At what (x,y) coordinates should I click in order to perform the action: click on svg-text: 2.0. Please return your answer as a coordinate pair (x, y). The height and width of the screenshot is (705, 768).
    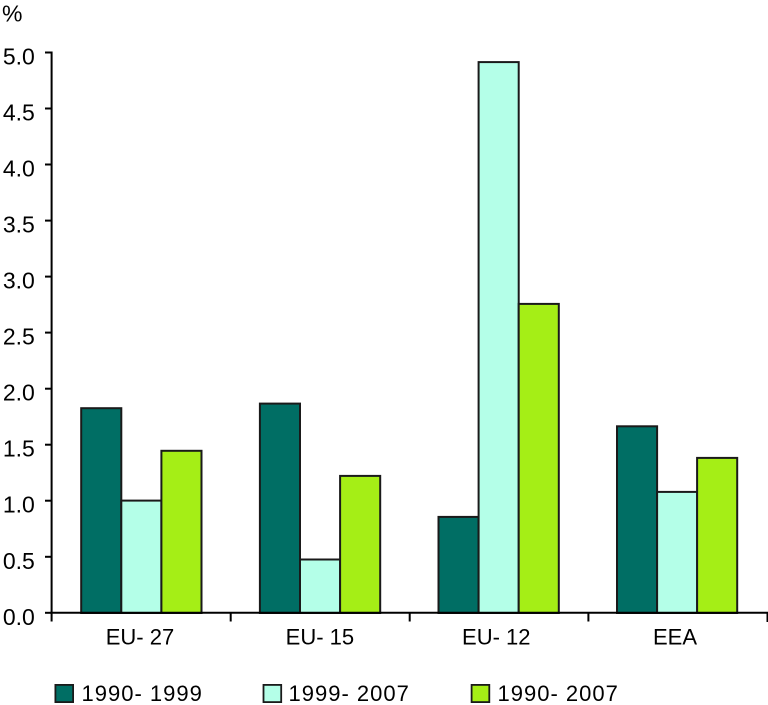
    Looking at the image, I should click on (19, 393).